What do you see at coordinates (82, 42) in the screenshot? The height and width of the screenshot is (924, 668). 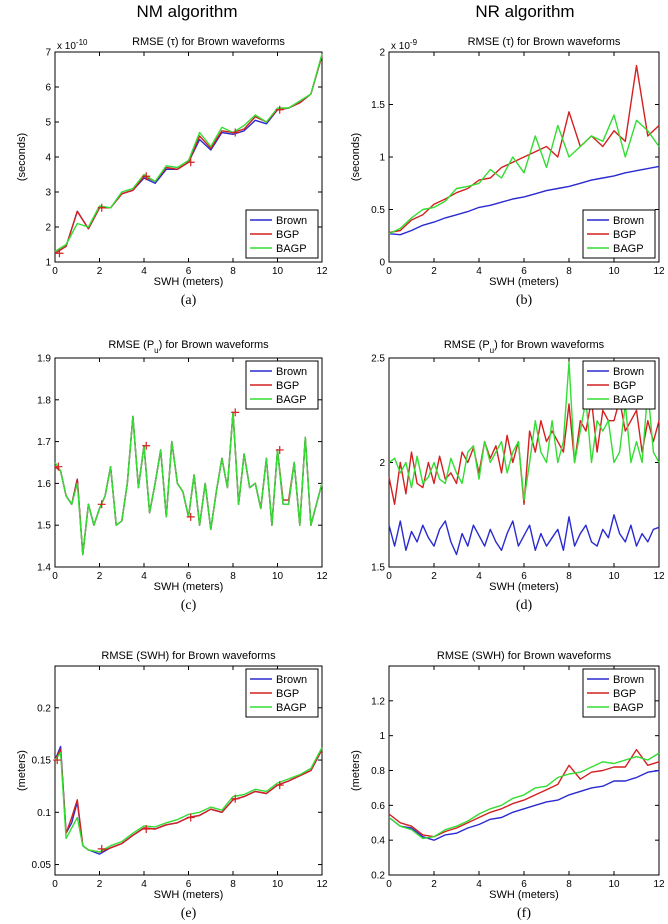 I see `axis-exponent-power: -10` at bounding box center [82, 42].